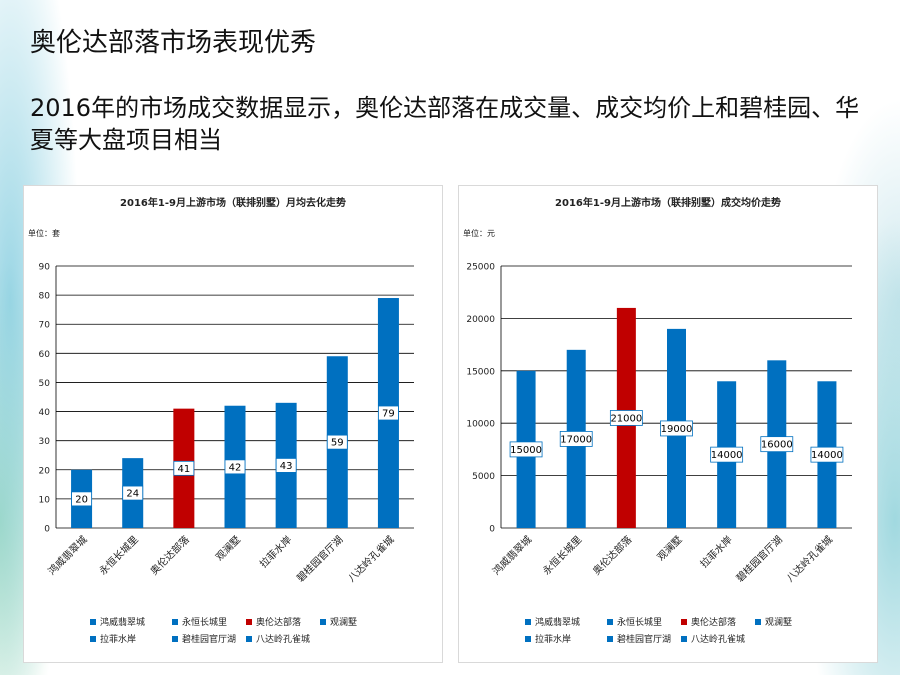 This screenshot has width=900, height=675. Describe the element at coordinates (45, 297) in the screenshot. I see `y-tick-label: 80` at that location.